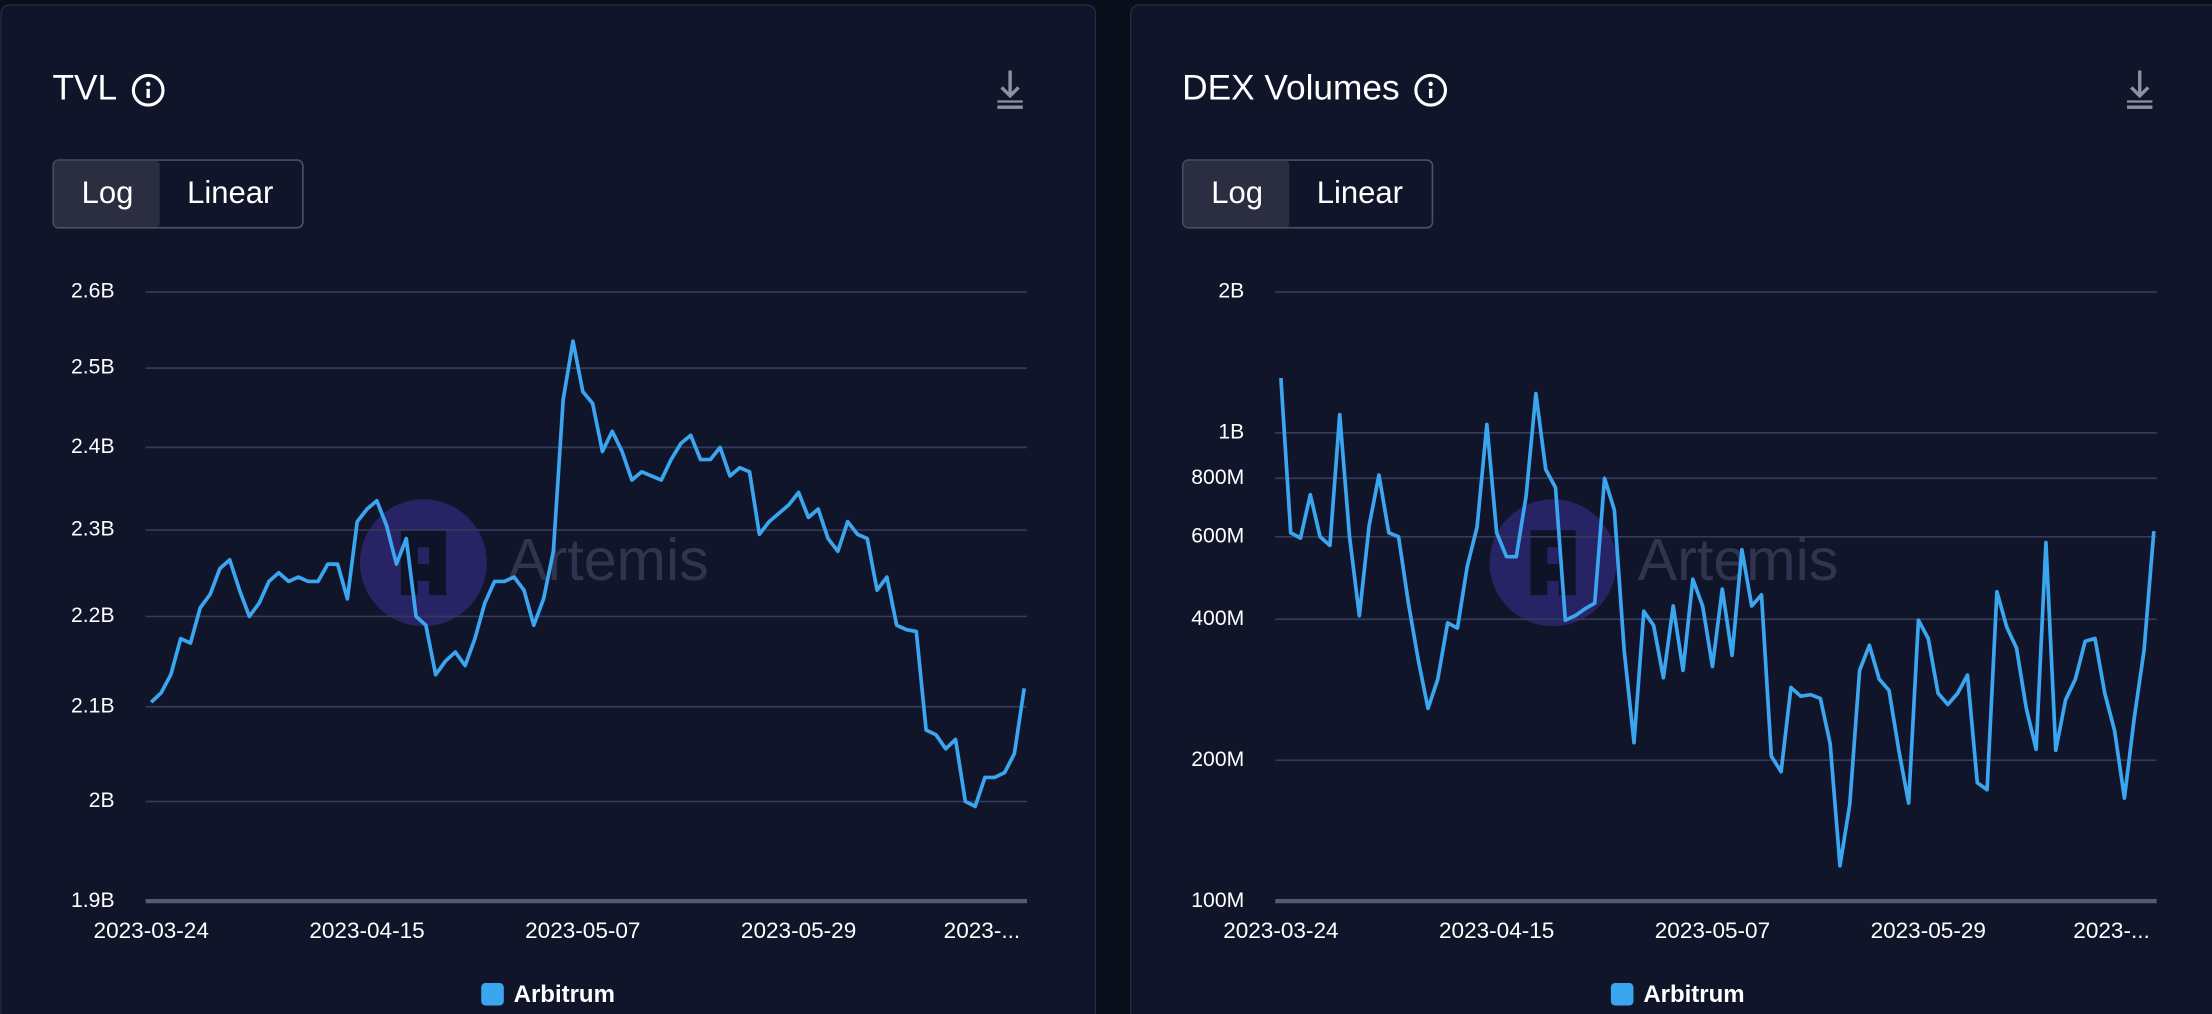 This screenshot has height=1014, width=2212. Describe the element at coordinates (85, 88) in the screenshot. I see `chart-title: TVL` at that location.